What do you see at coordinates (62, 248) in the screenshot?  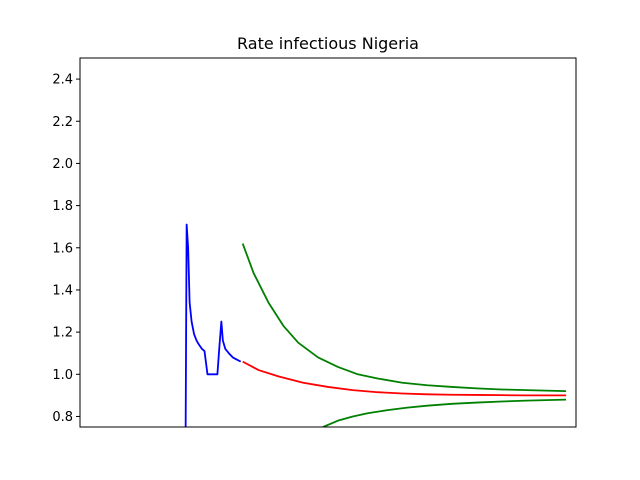 I see `y-tick-label: 1.6` at bounding box center [62, 248].